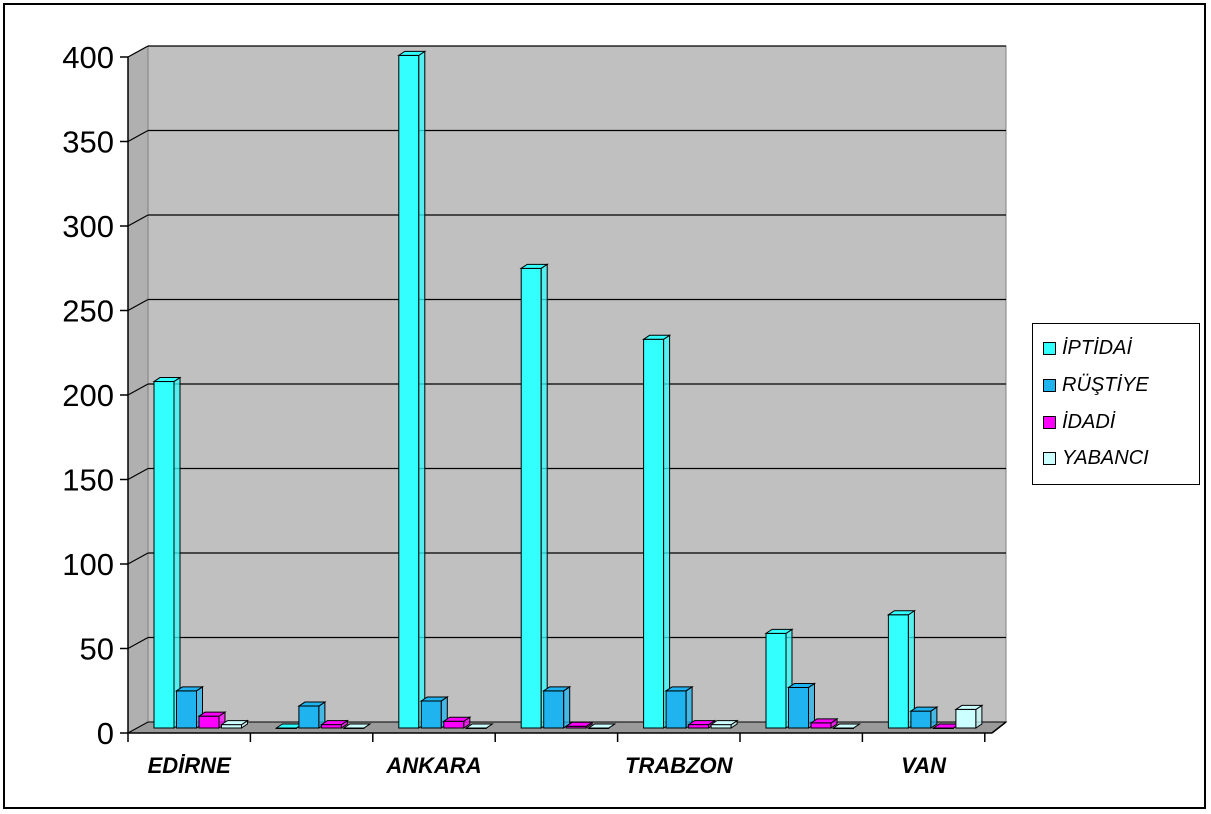 This screenshot has height=814, width=1211. I want to click on x-category-label: TRABZON, so click(679, 765).